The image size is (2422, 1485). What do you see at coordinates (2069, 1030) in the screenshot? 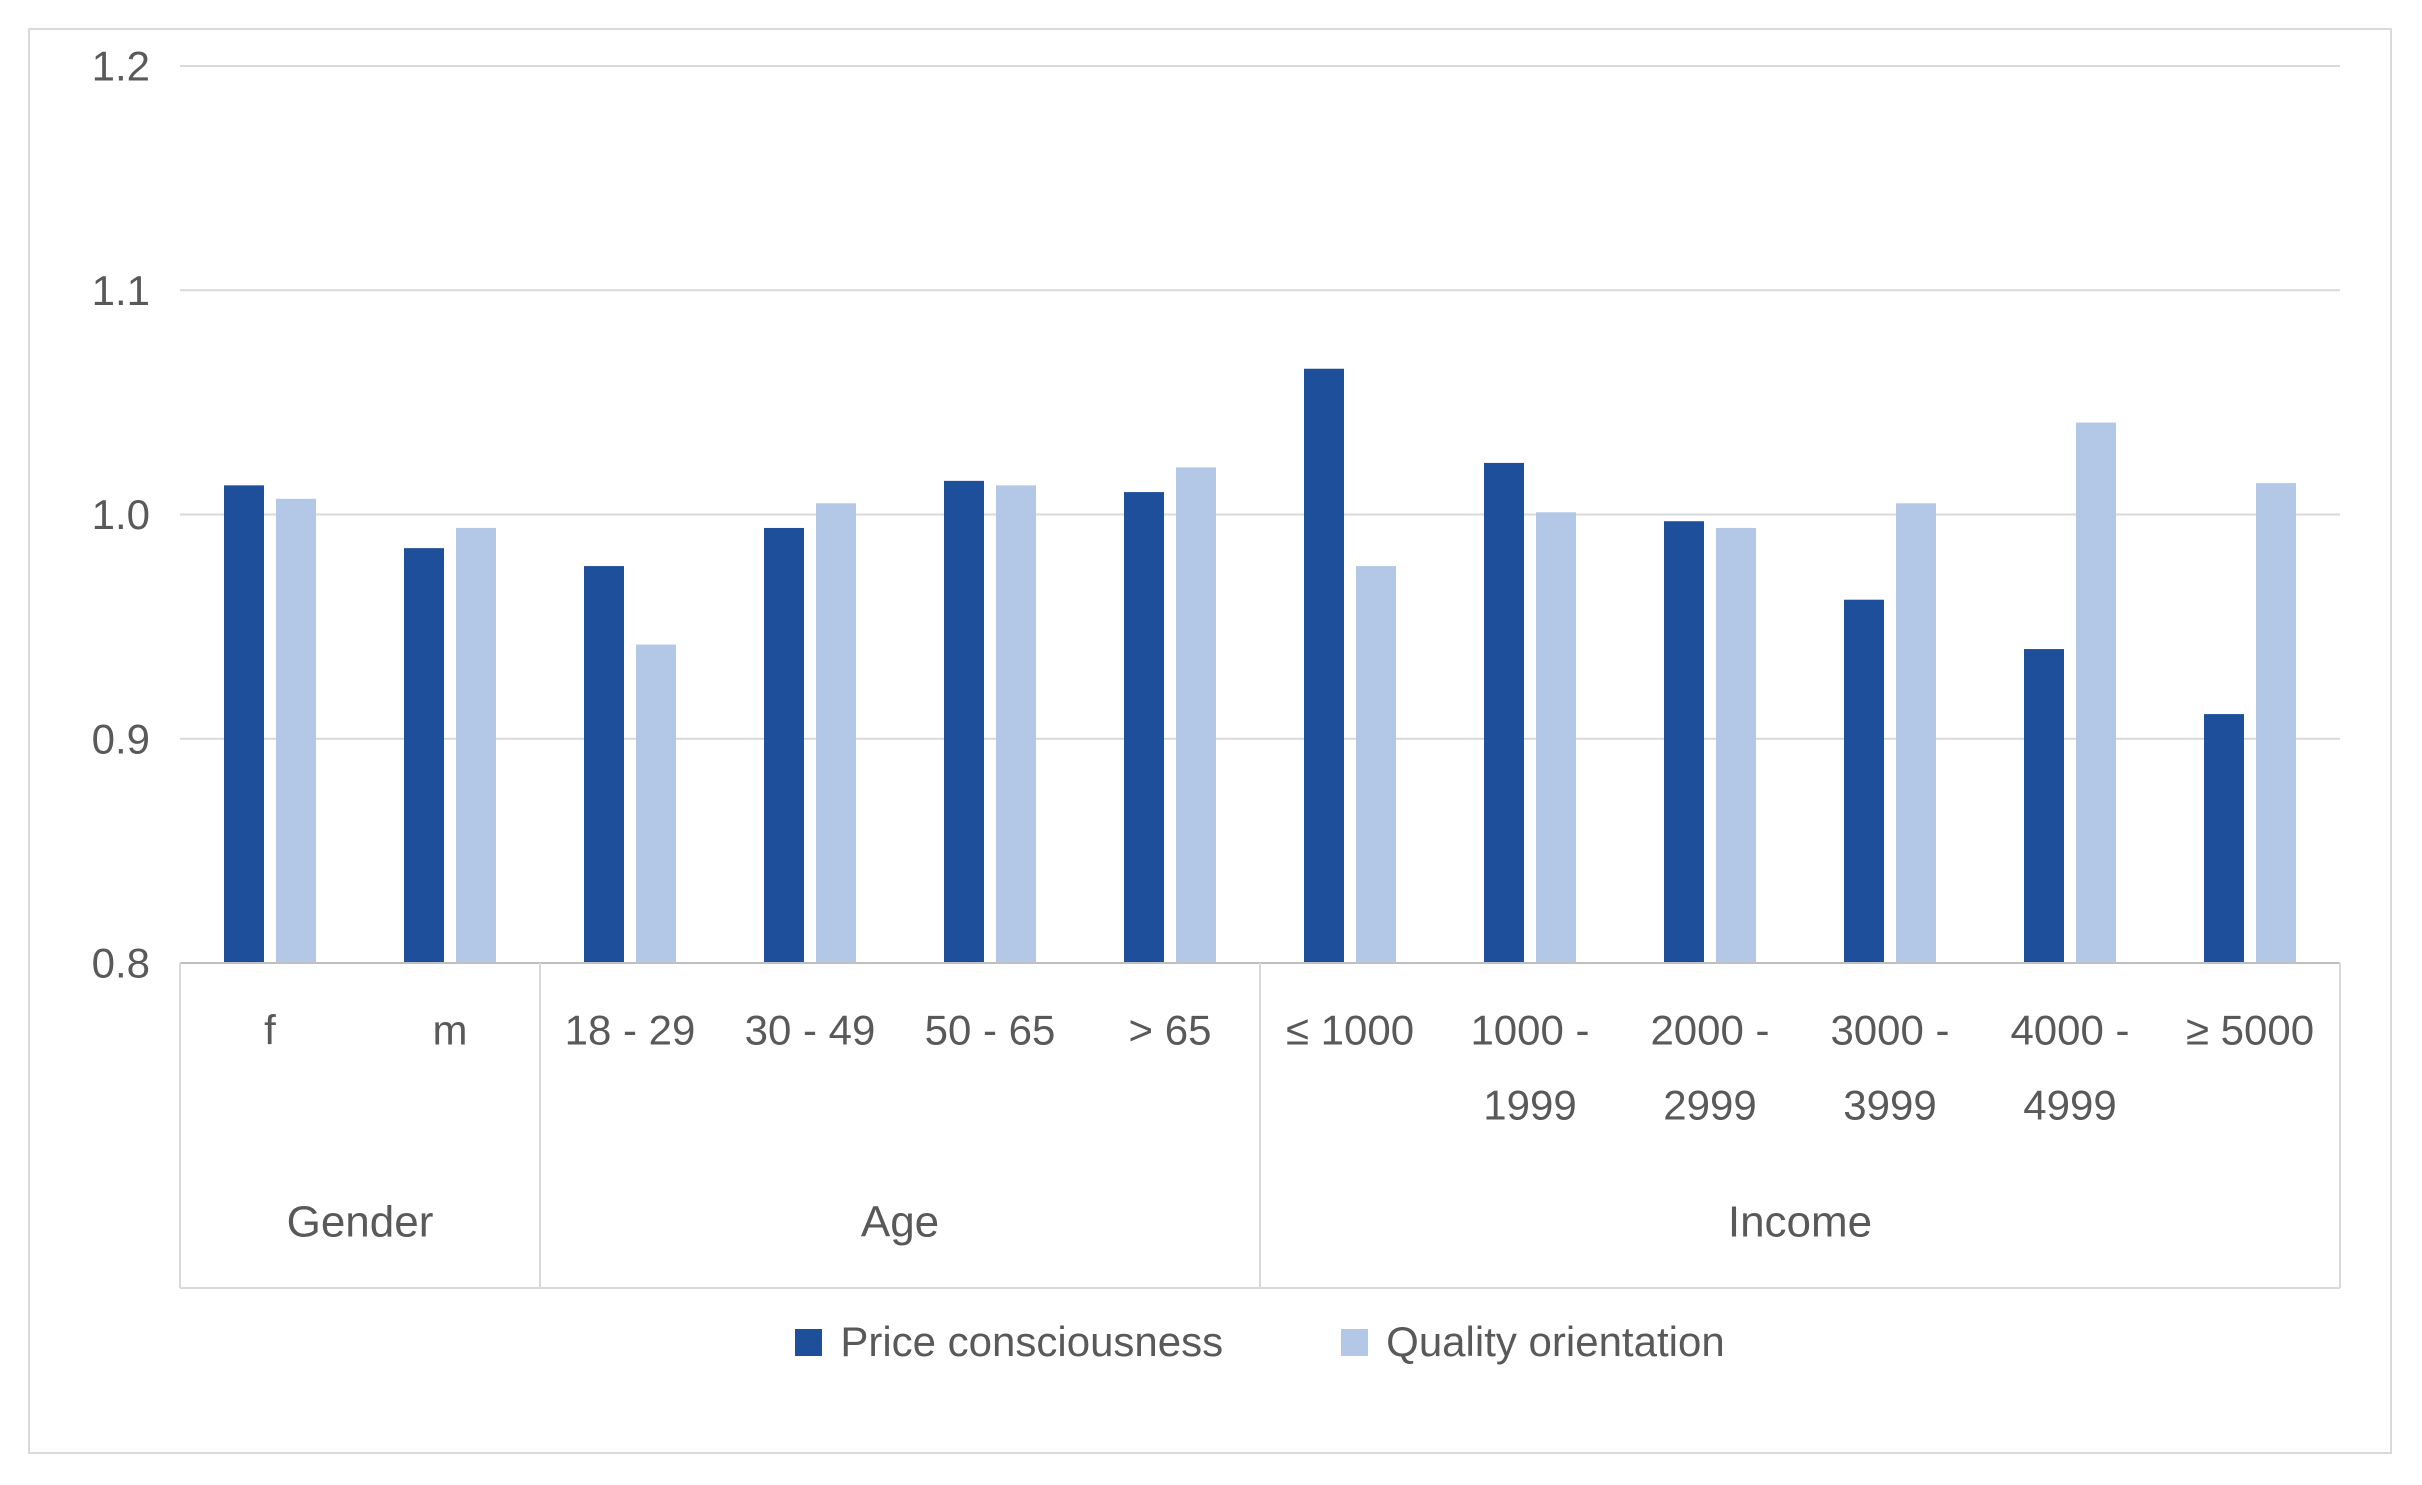
I see `category-label: 4000 -` at bounding box center [2069, 1030].